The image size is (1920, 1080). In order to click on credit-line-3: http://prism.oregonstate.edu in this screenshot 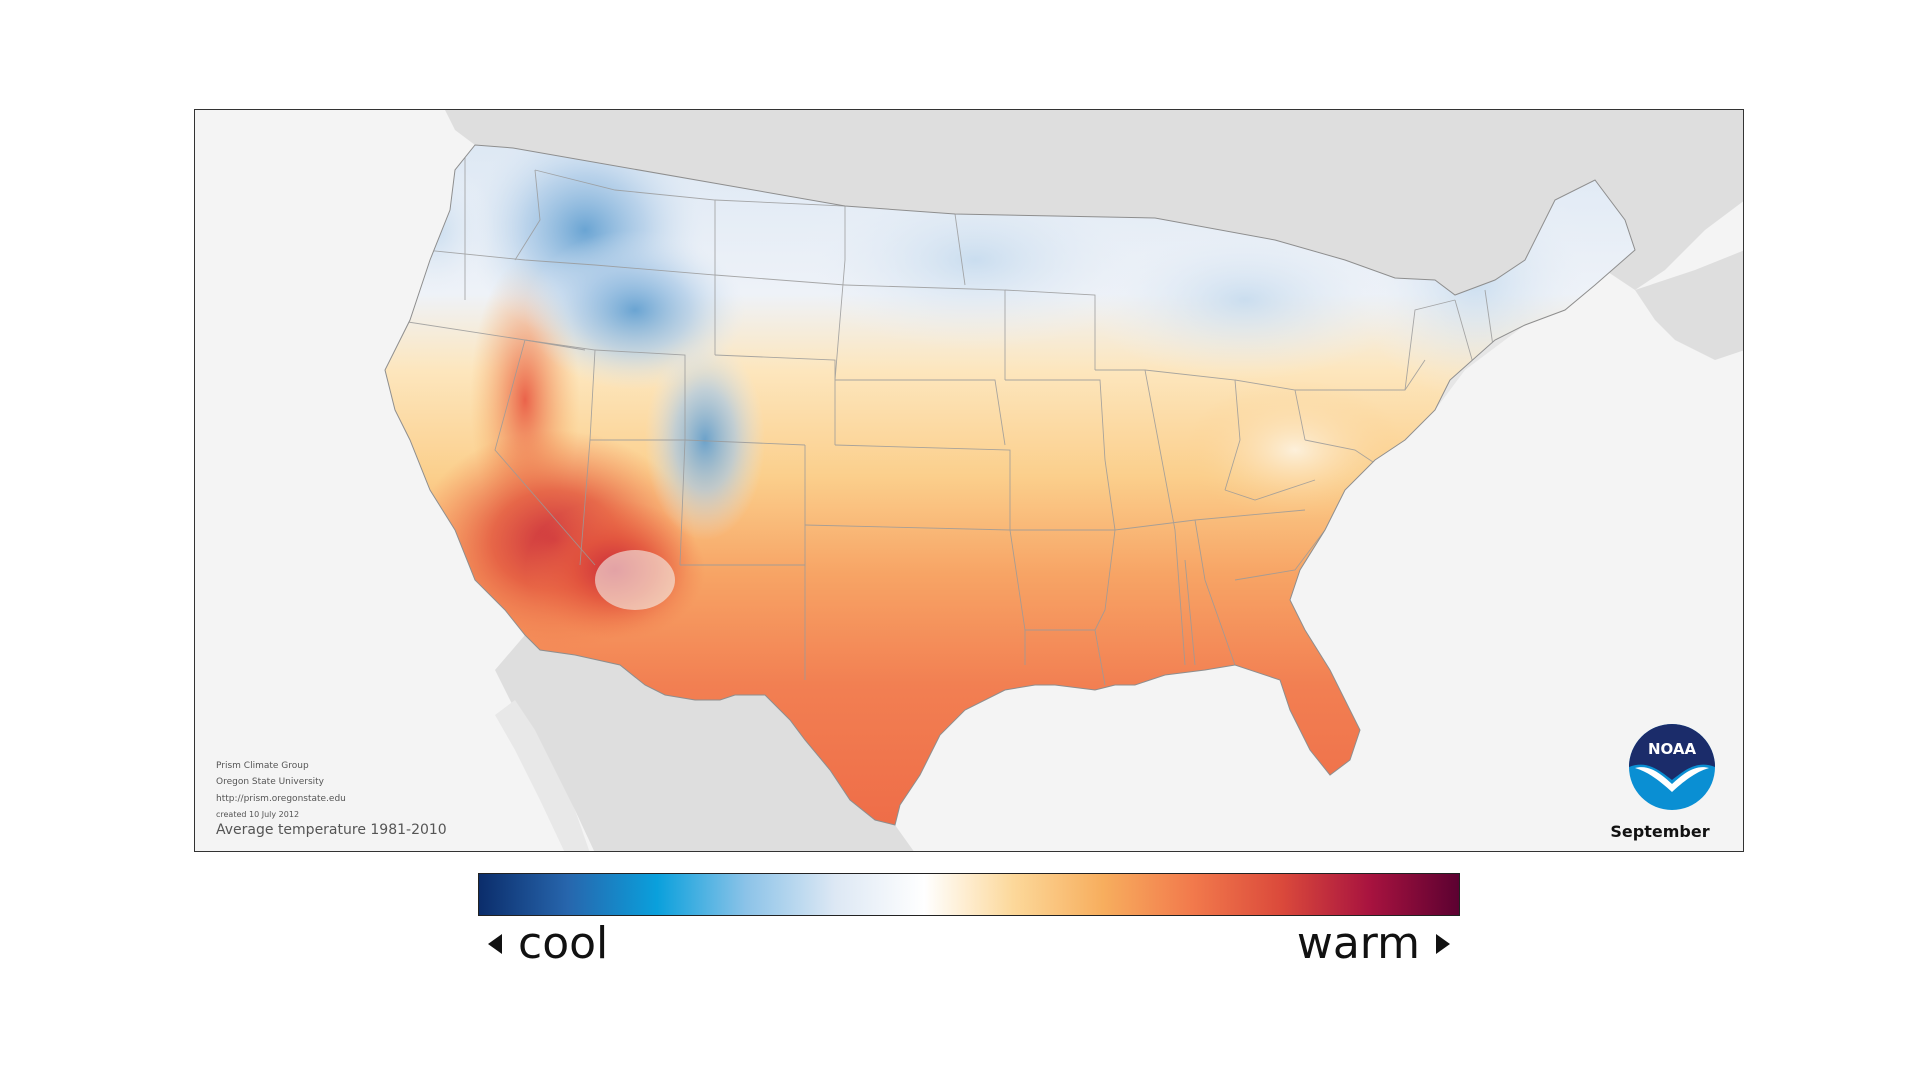, I will do `click(281, 799)`.